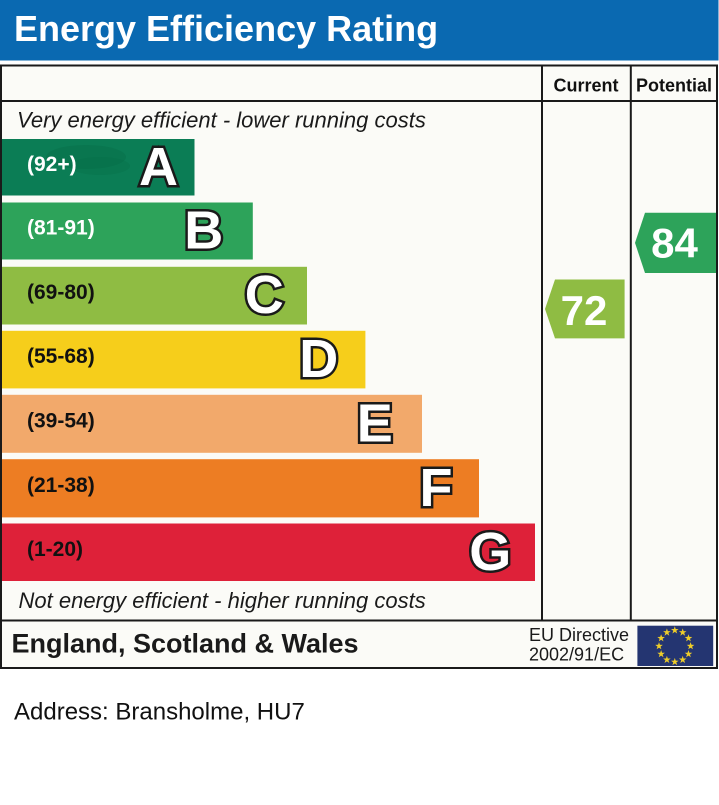 This screenshot has width=719, height=805. I want to click on svg-text: B, so click(203, 231).